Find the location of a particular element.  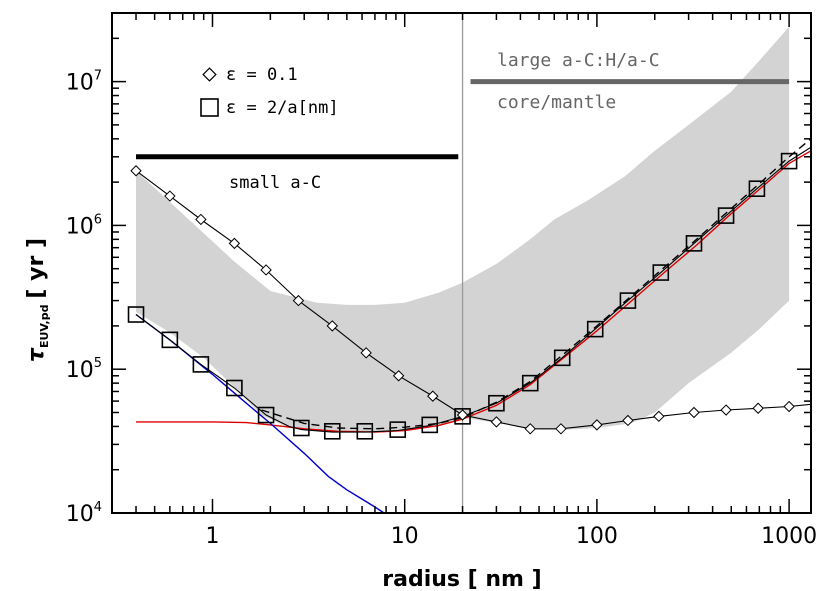

x-tick-label: 1000 is located at coordinates (789, 536).